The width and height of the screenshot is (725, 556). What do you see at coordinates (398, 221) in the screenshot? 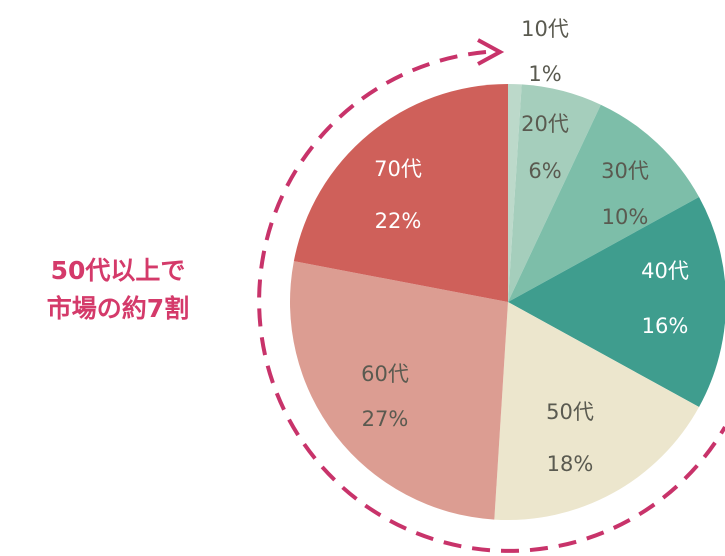
I see `value-label: 22%` at bounding box center [398, 221].